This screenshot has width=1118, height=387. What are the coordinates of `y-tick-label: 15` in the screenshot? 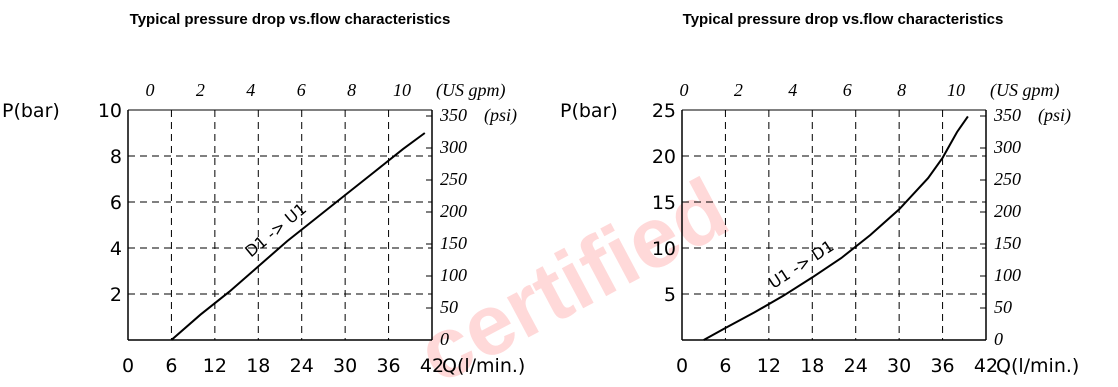 It's located at (664, 203).